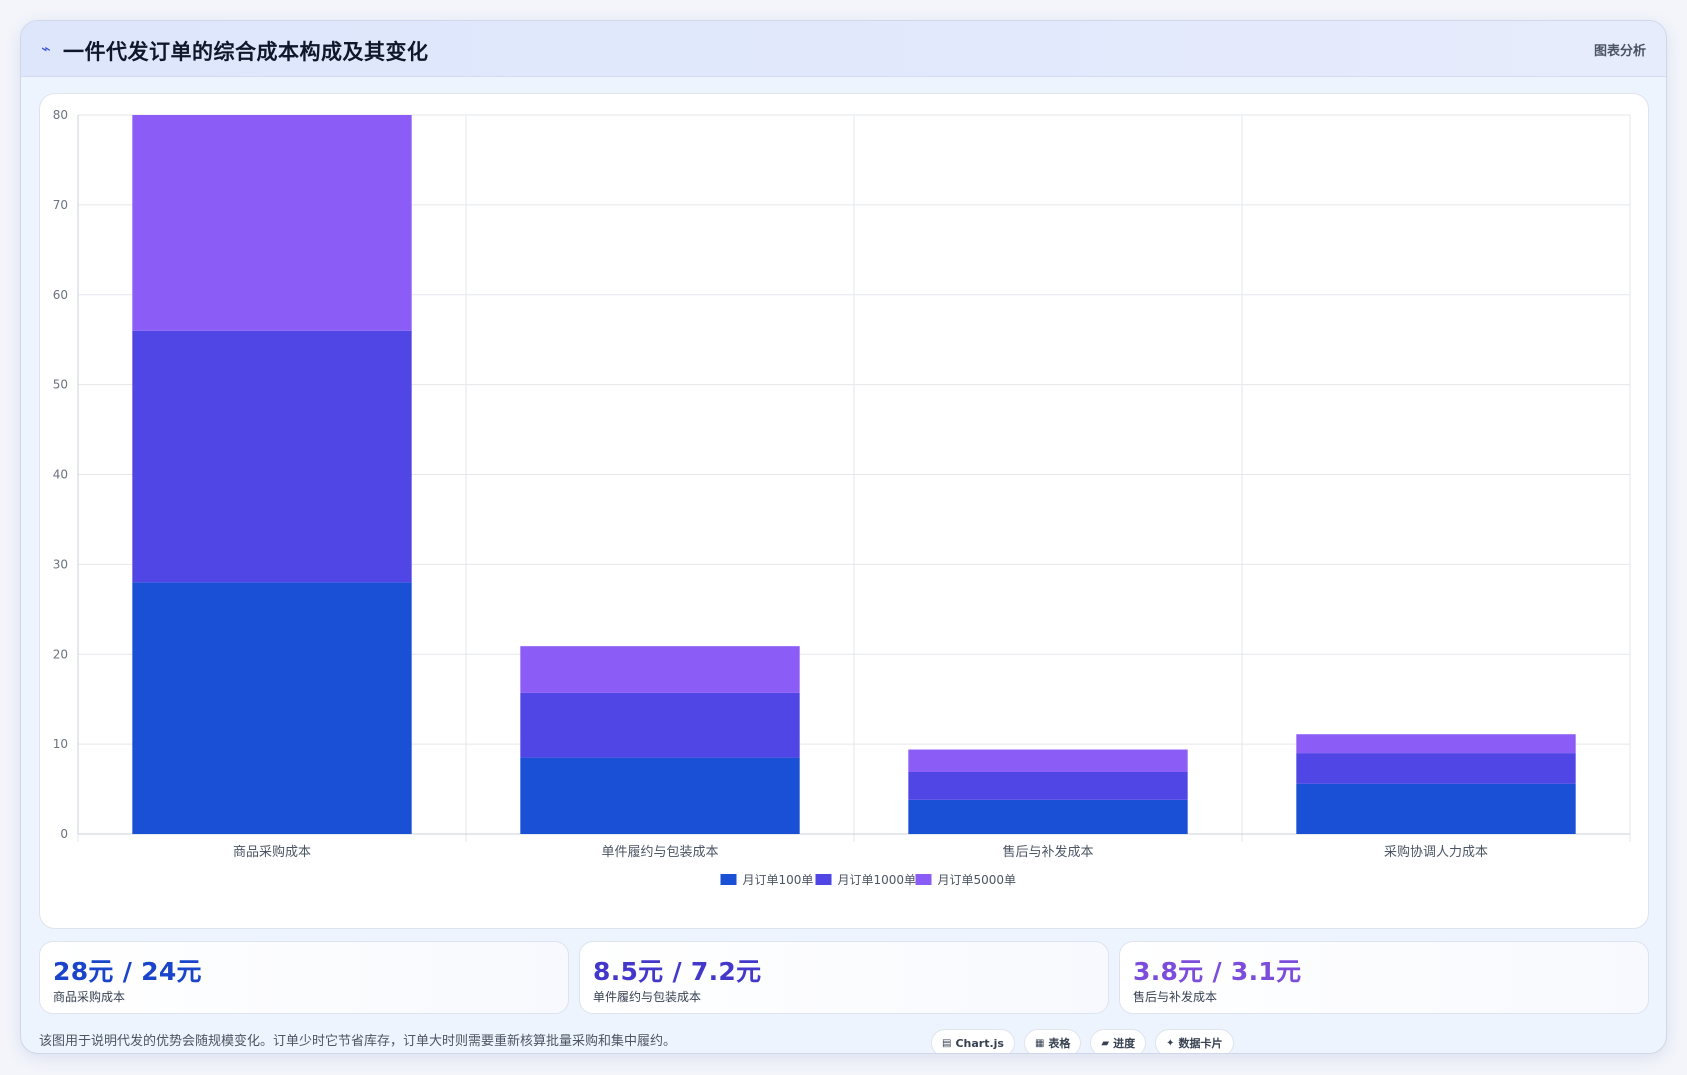  I want to click on tag-table: ▦ 表格, so click(1052, 1041).